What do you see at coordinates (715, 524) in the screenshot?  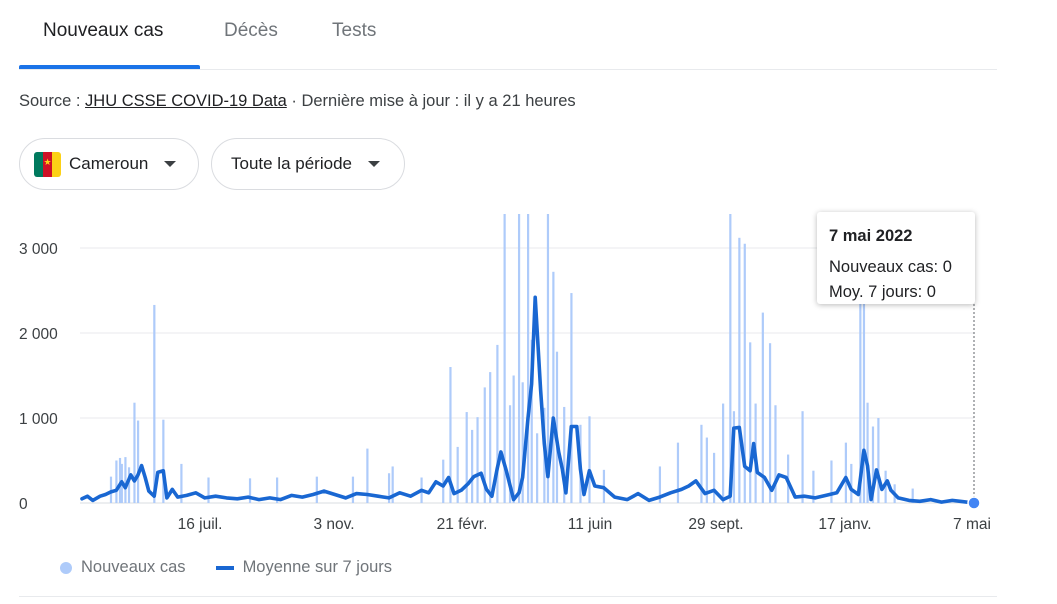 I see `x-tick-label: 29 sept.` at bounding box center [715, 524].